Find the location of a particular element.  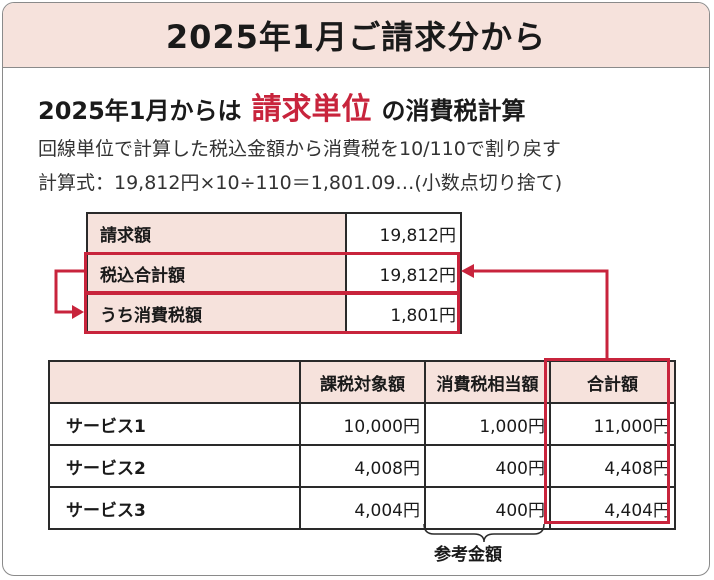

taxable-amount: 4,008円 is located at coordinates (362, 466).